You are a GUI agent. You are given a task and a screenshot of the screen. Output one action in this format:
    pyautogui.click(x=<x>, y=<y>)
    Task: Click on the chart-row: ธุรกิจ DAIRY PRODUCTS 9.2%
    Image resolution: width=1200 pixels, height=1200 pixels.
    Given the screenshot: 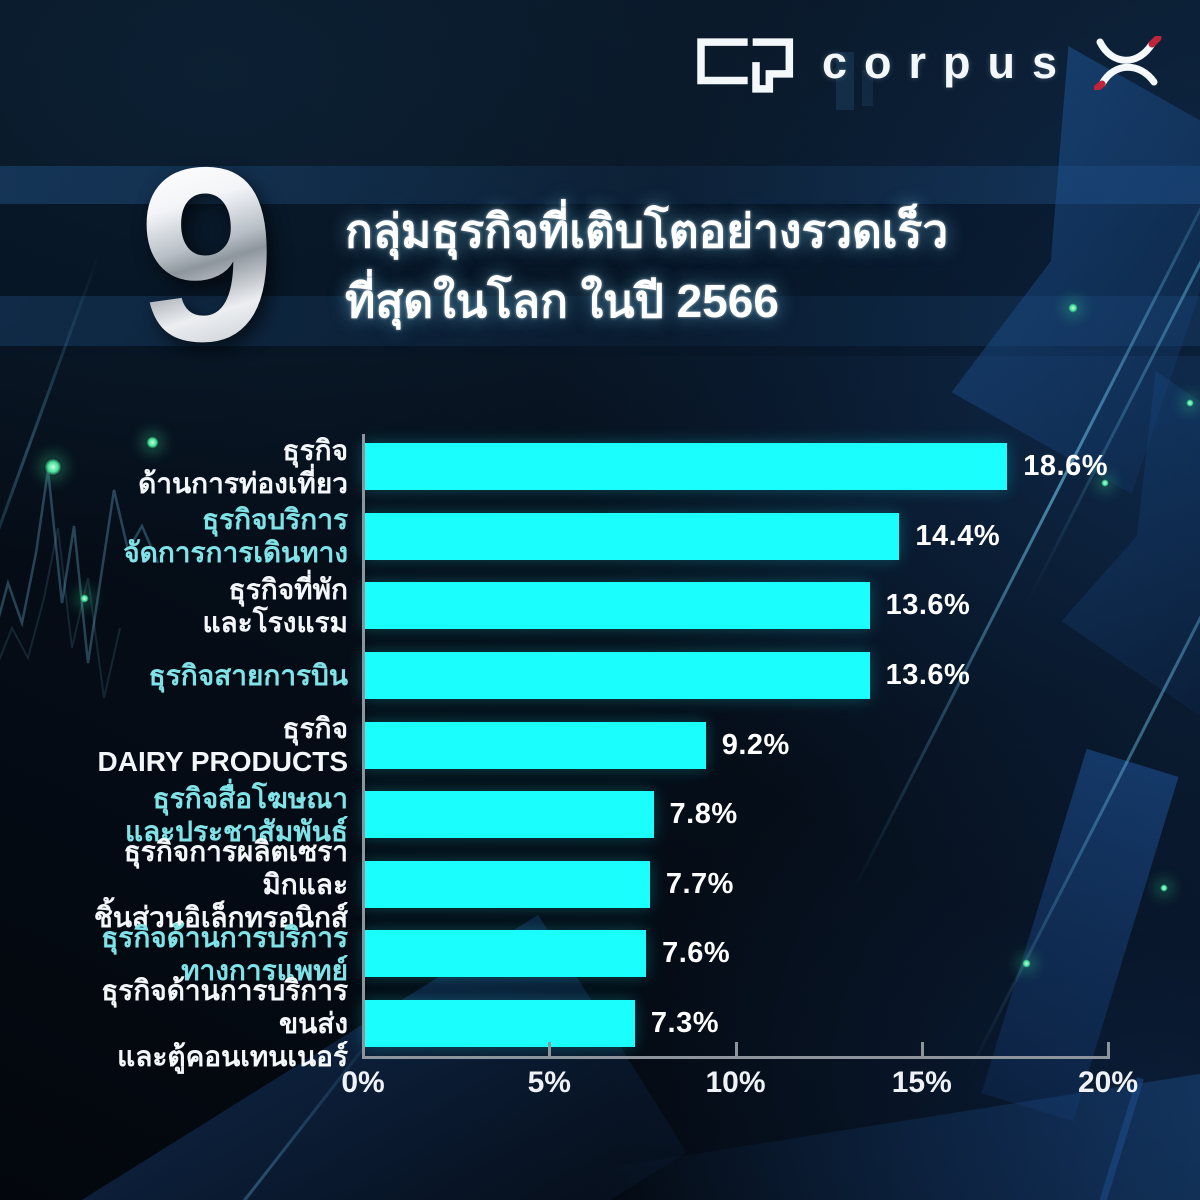 What is the action you would take?
    pyautogui.click(x=599, y=745)
    